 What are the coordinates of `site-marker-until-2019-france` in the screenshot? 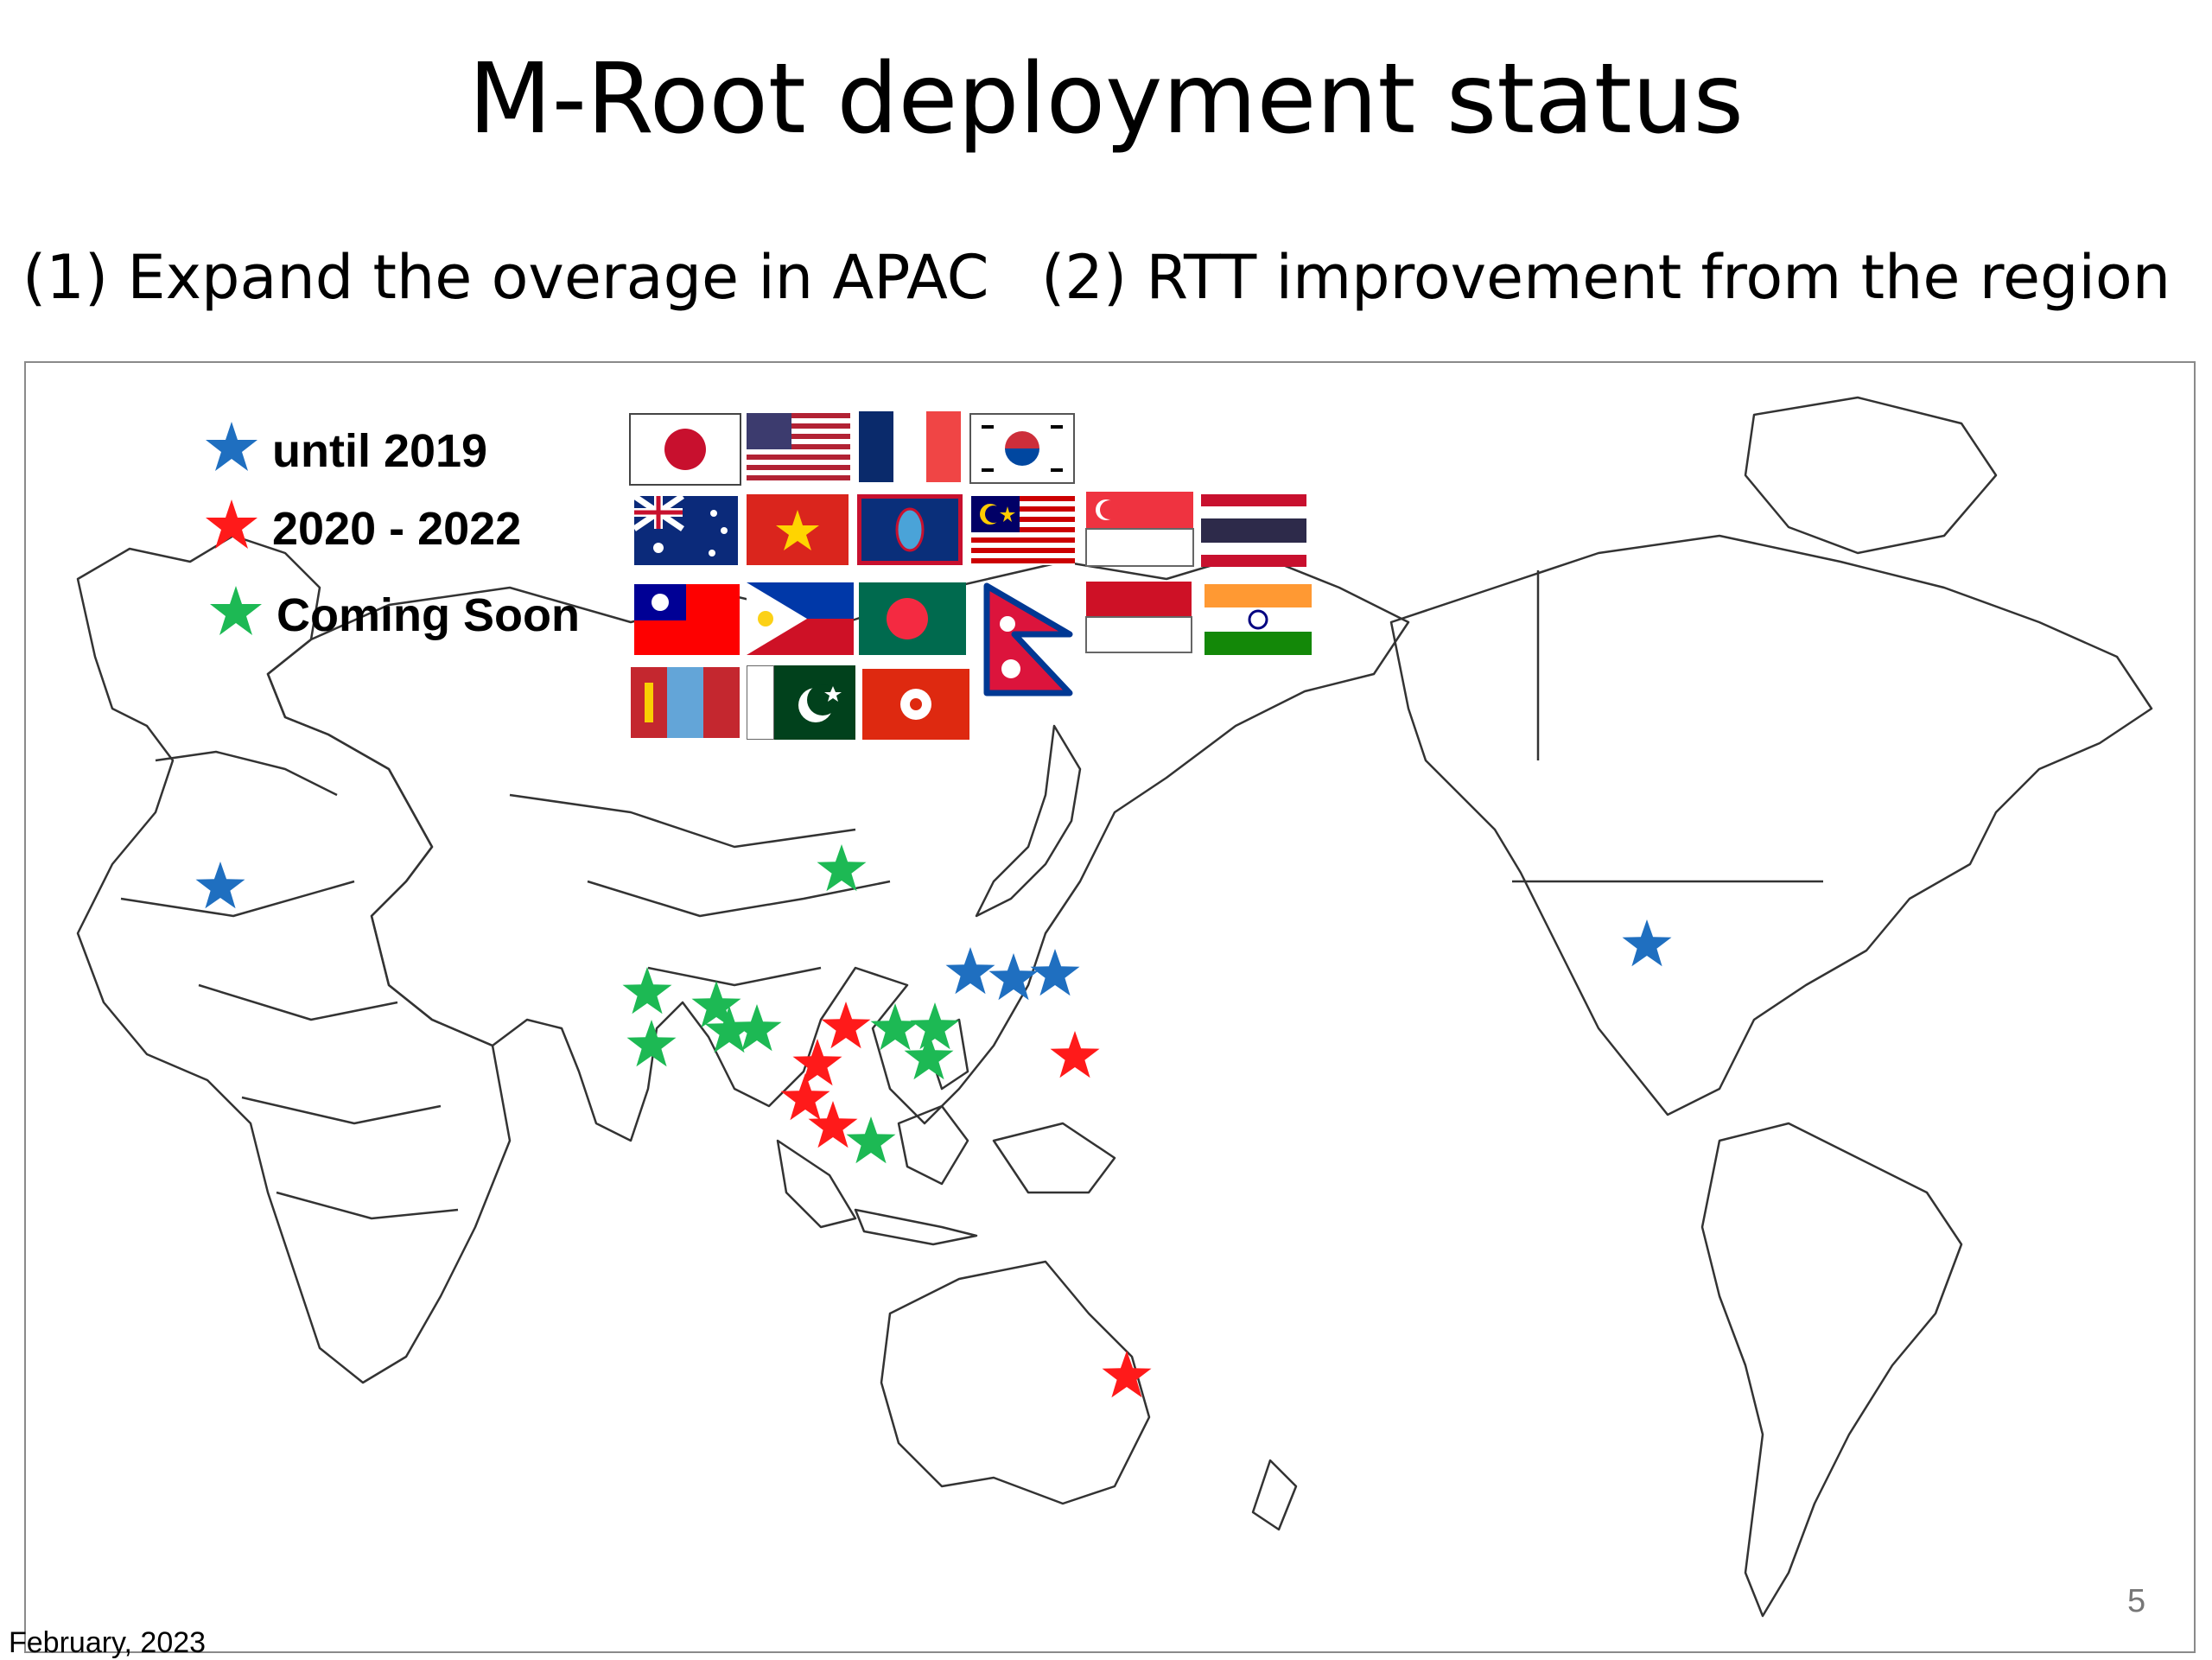 It's located at (220, 885).